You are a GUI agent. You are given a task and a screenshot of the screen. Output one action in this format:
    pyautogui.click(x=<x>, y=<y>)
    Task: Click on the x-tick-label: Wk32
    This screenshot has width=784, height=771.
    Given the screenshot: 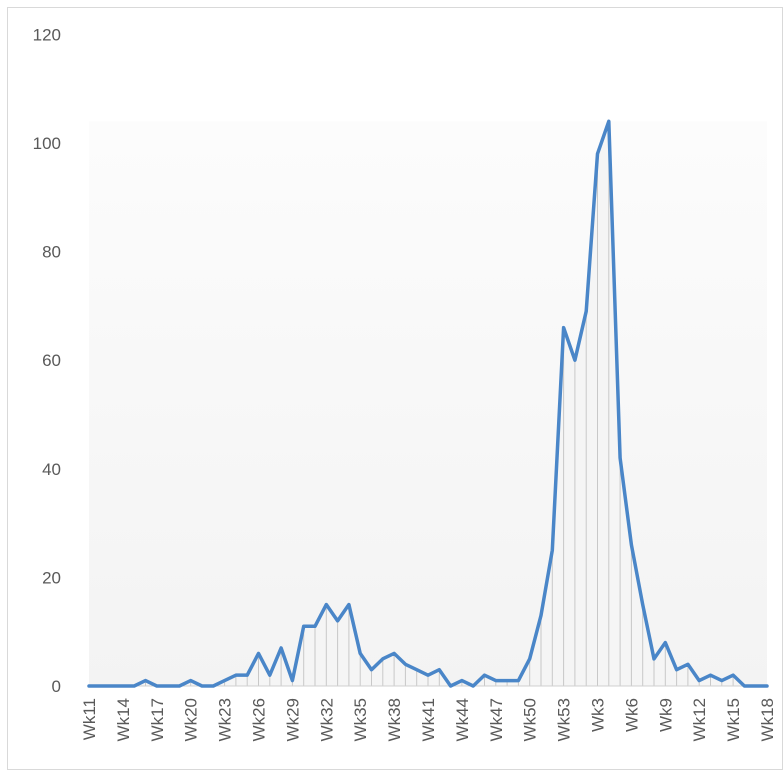 What is the action you would take?
    pyautogui.click(x=326, y=719)
    